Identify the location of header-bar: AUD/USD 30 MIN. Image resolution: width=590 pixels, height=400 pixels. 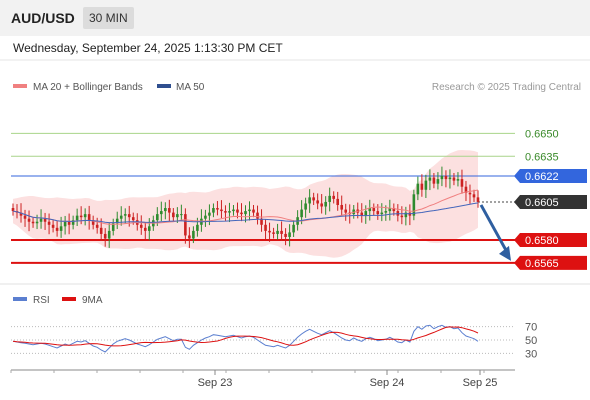
(295, 18).